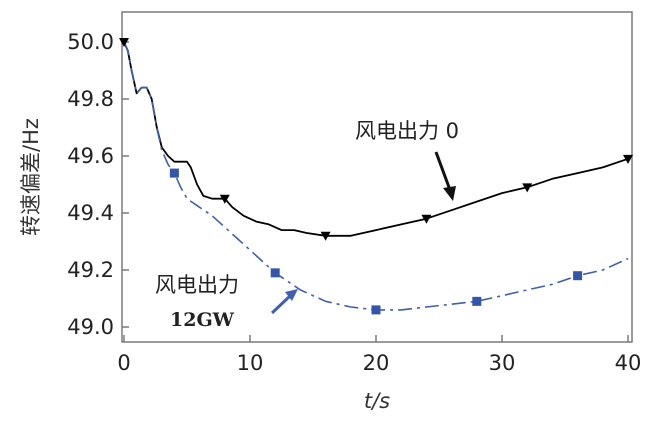 The width and height of the screenshot is (668, 426). I want to click on x-tick-label: 20, so click(376, 363).